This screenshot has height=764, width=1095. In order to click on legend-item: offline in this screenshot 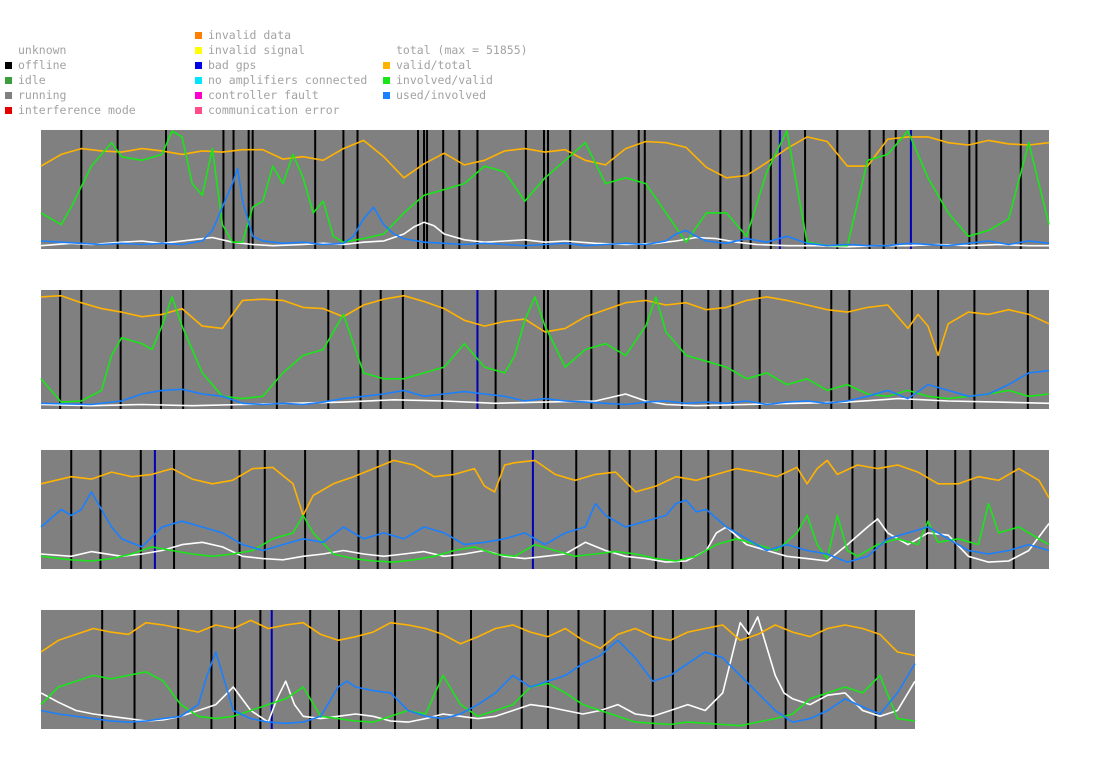, I will do `click(70, 65)`.